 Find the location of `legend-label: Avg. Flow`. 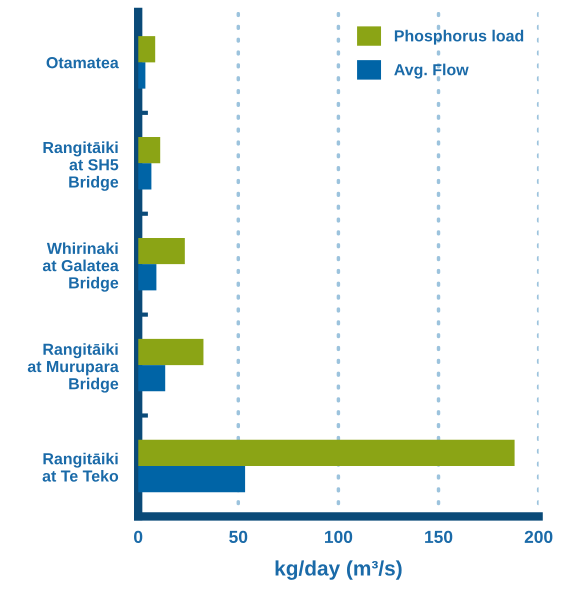

legend-label: Avg. Flow is located at coordinates (431, 71).